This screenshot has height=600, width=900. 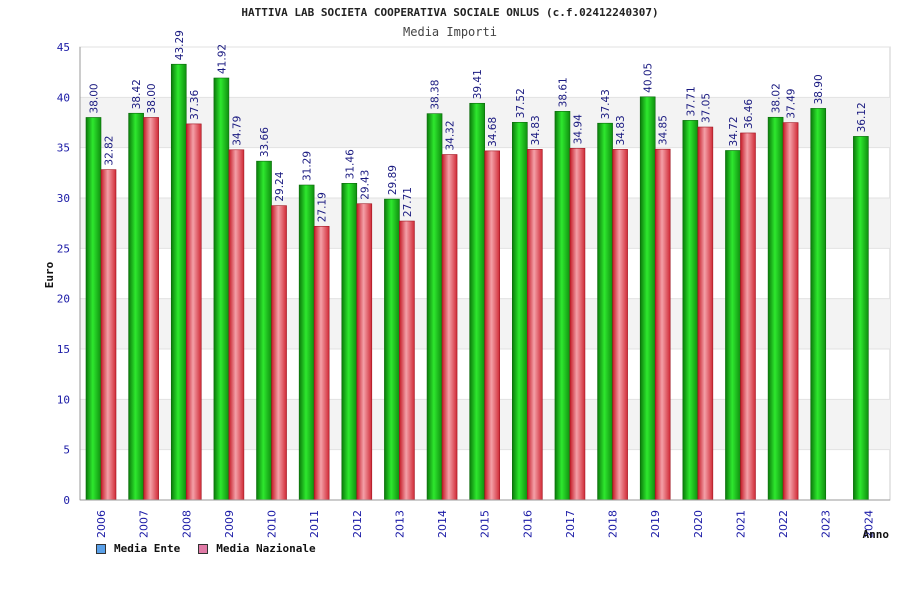 I want to click on y-tick-label: 30, so click(x=63, y=198).